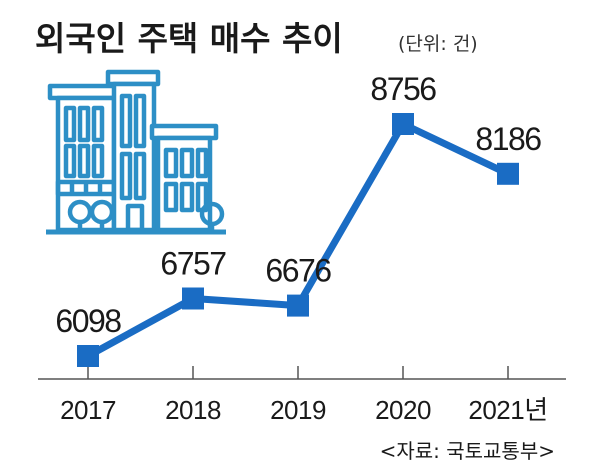  What do you see at coordinates (403, 410) in the screenshot?
I see `x-tick-label: 2020` at bounding box center [403, 410].